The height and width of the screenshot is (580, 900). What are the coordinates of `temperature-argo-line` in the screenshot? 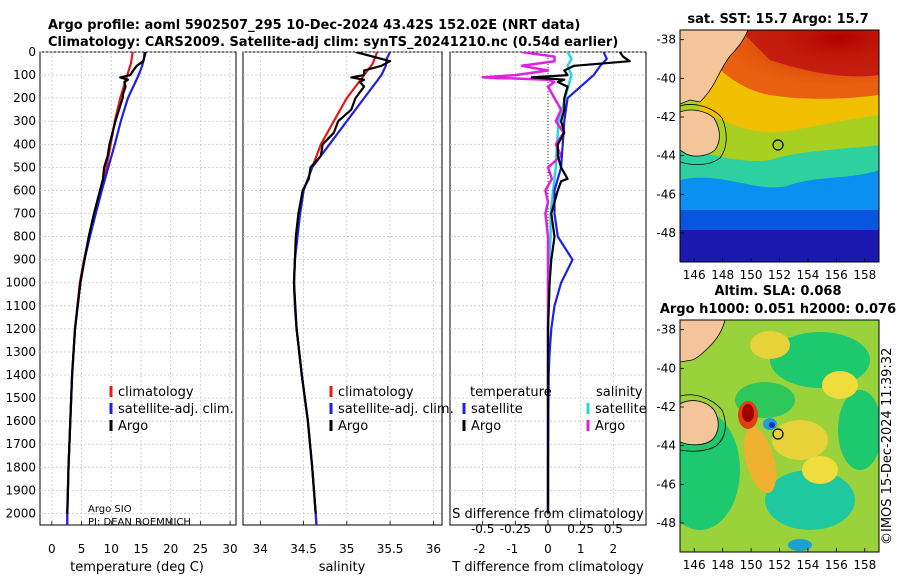 It's located at (106, 283).